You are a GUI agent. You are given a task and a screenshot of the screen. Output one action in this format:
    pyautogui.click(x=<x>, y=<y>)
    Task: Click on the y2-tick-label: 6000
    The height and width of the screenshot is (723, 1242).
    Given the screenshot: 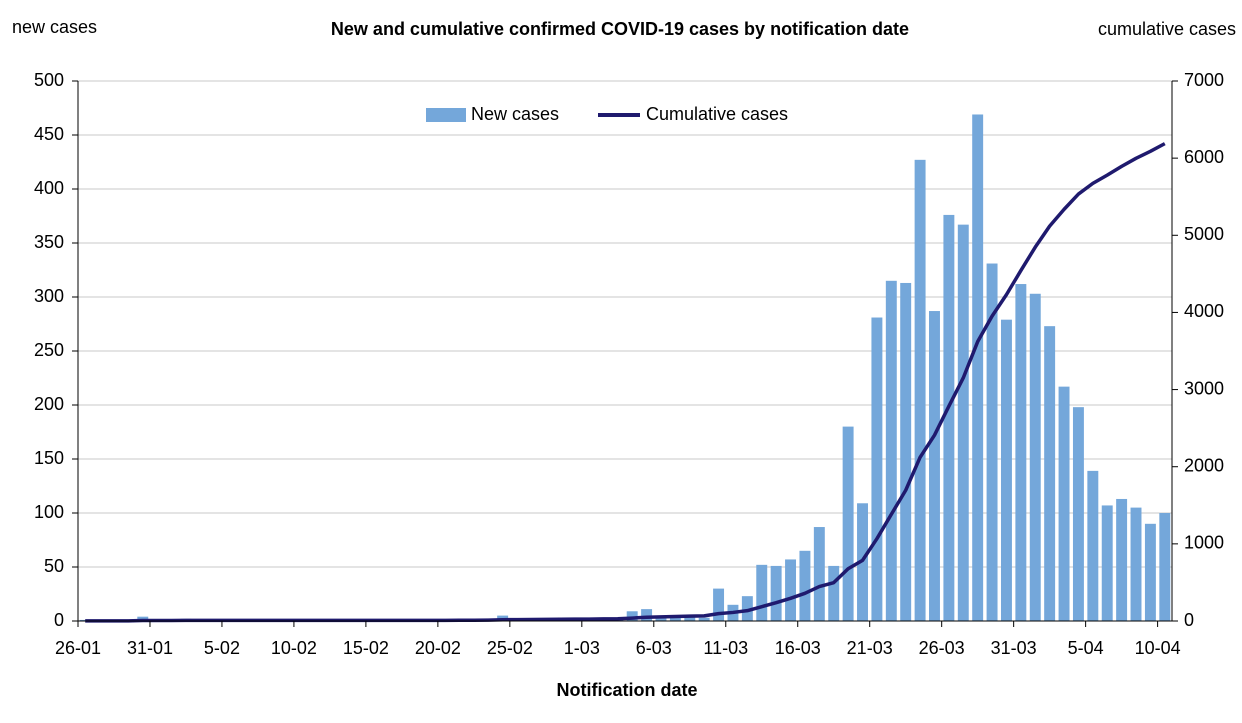 What is the action you would take?
    pyautogui.click(x=1204, y=157)
    